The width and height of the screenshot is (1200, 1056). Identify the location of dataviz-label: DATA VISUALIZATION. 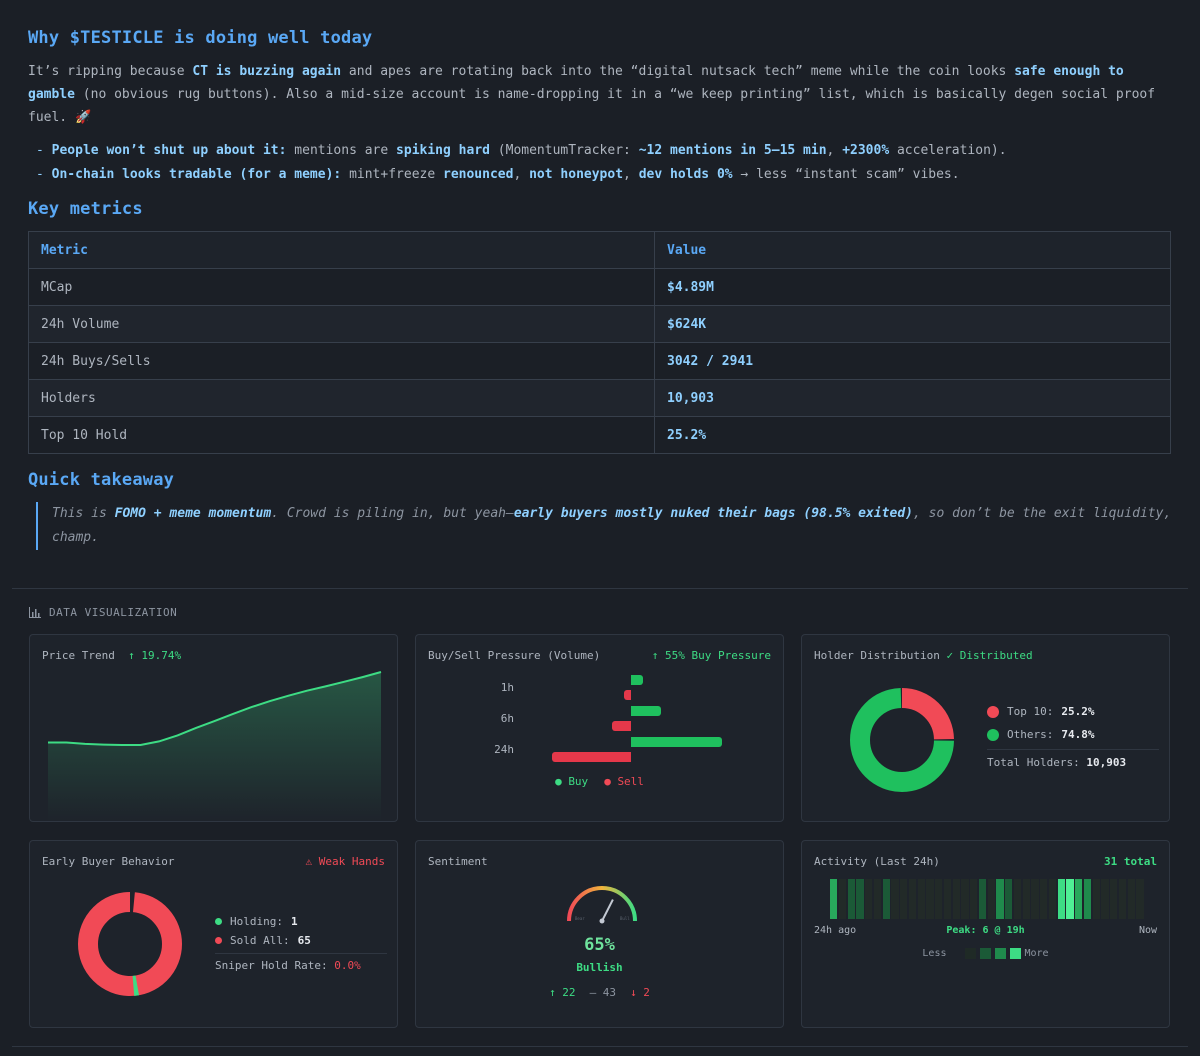
(103, 612).